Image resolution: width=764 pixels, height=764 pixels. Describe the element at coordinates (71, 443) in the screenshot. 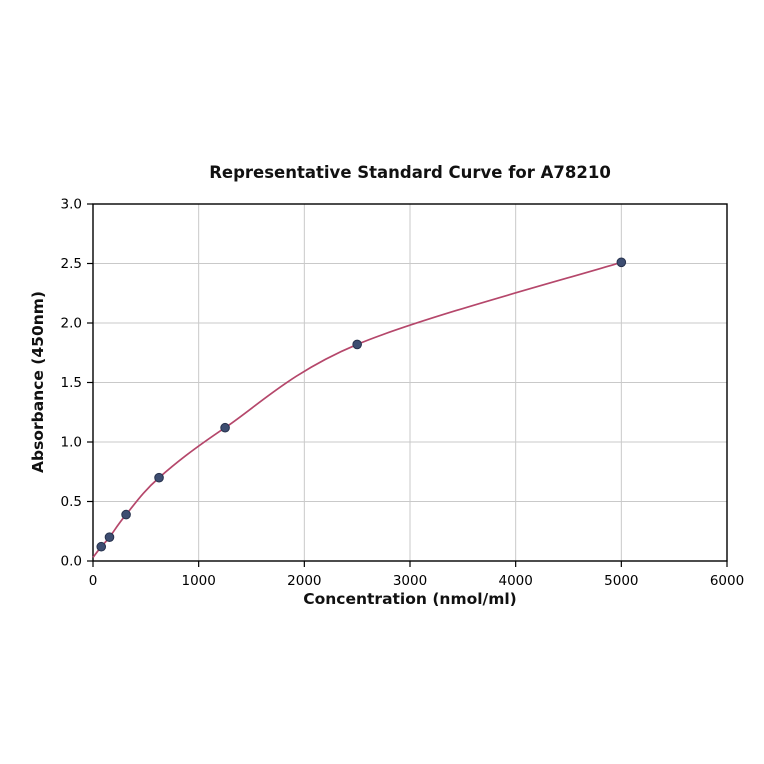

I see `y-tick-label: 1.0` at that location.